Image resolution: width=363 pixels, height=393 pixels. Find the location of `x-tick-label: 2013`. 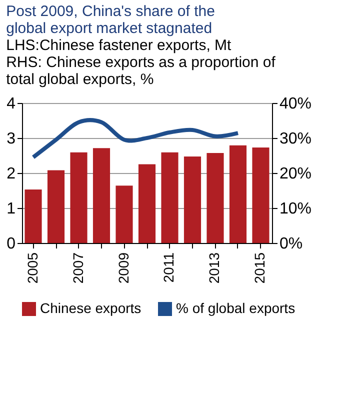

x-tick-label: 2013 is located at coordinates (214, 268).